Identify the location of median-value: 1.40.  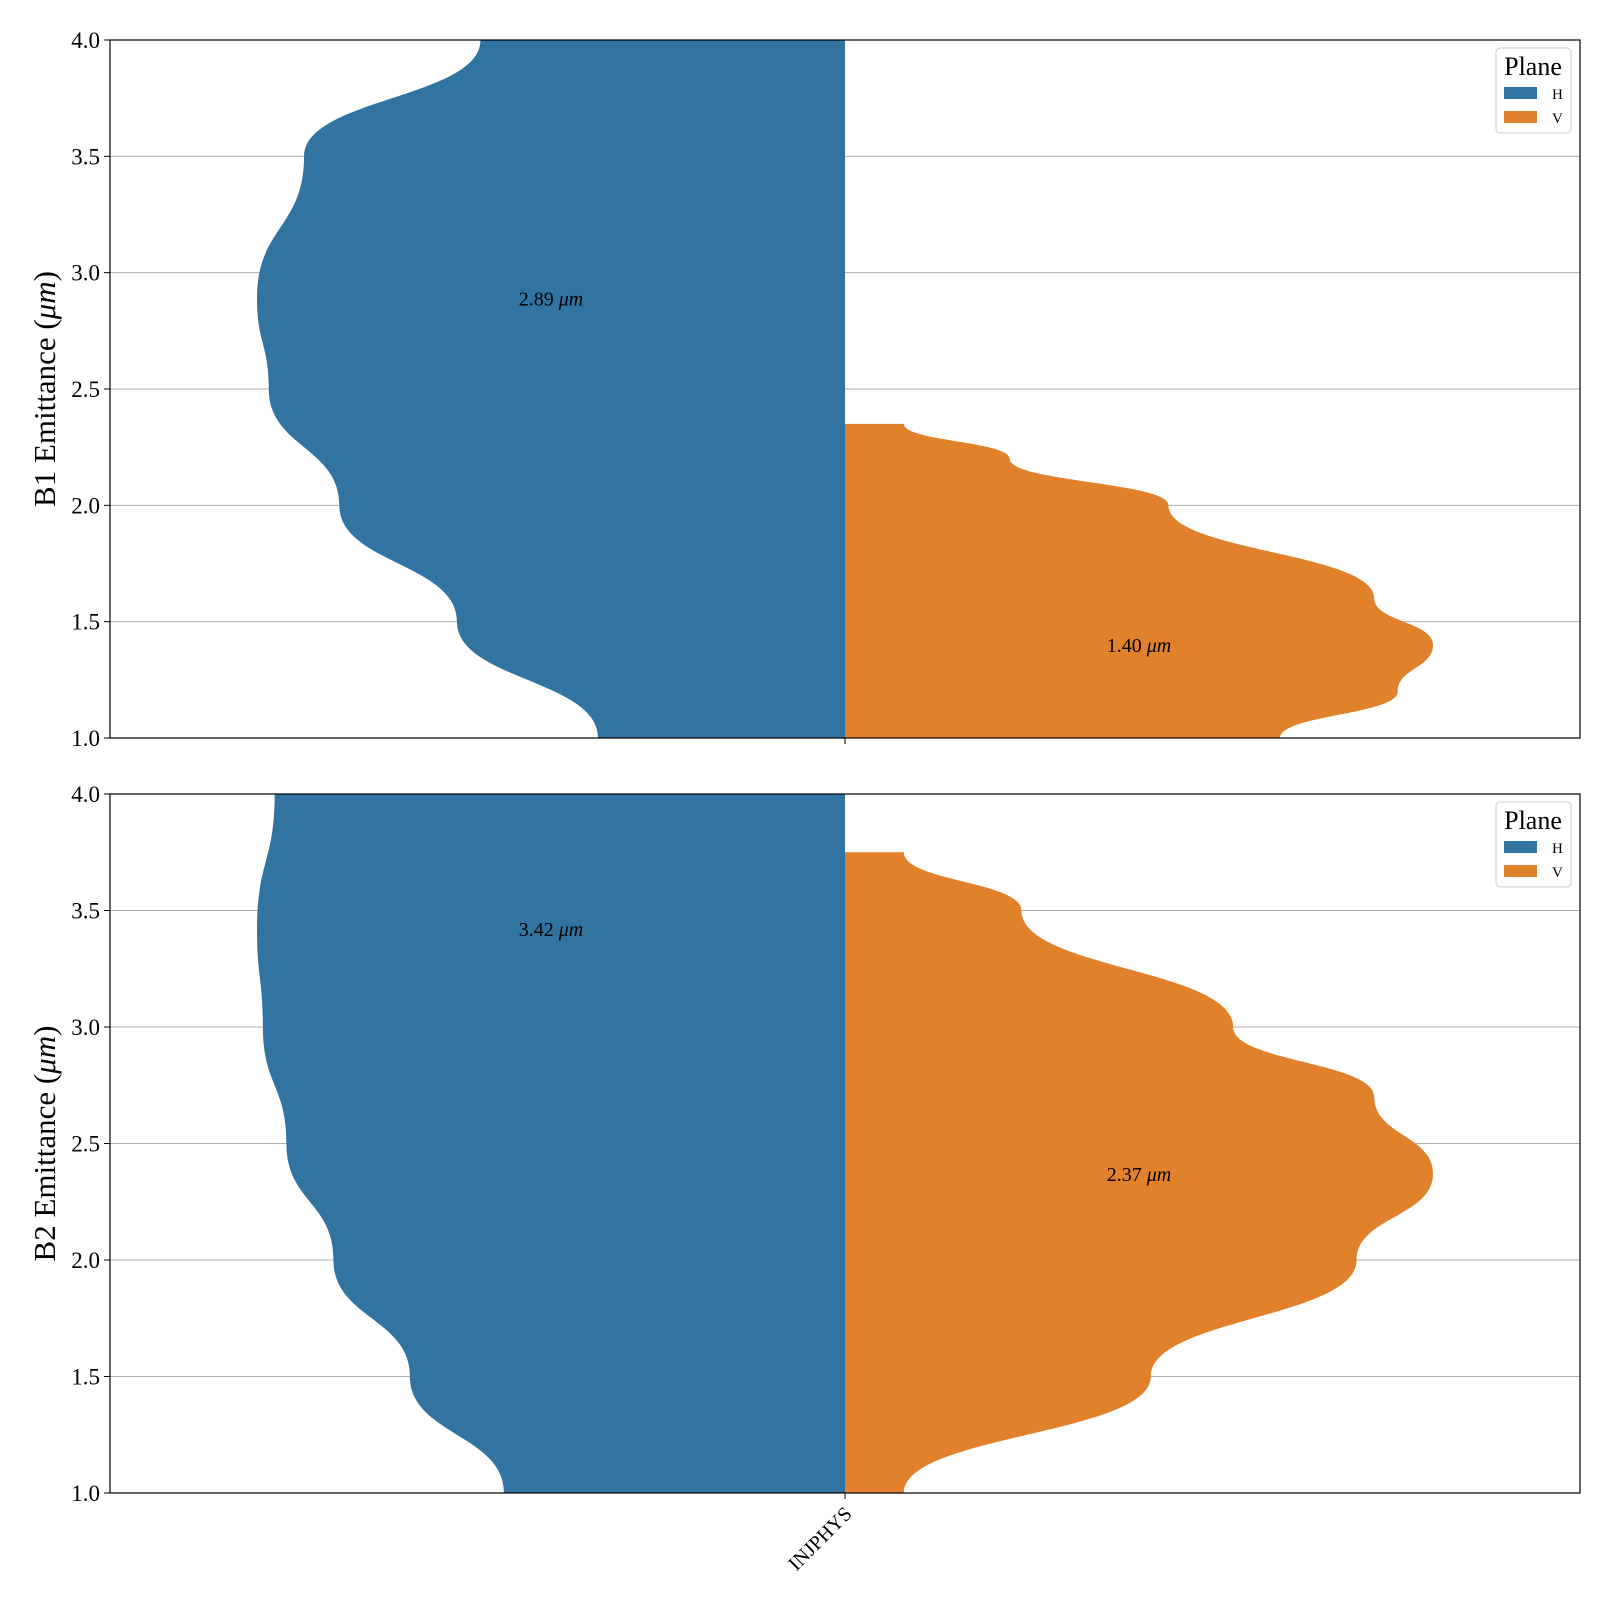
(1127, 646).